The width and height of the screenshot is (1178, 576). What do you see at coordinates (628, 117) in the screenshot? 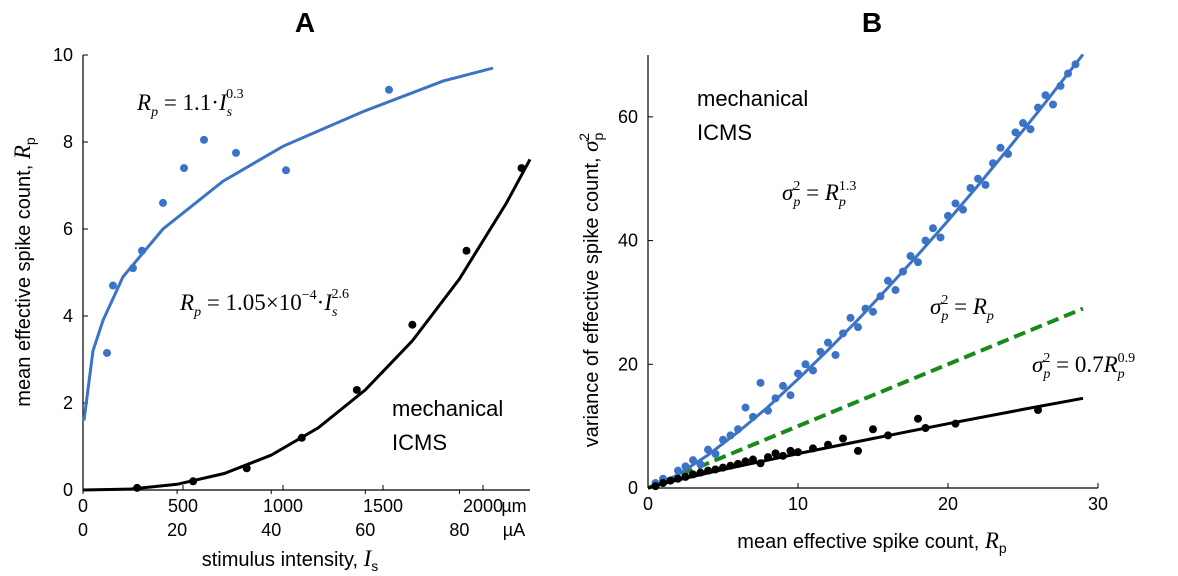
I see `y-tick-label: 60` at bounding box center [628, 117].